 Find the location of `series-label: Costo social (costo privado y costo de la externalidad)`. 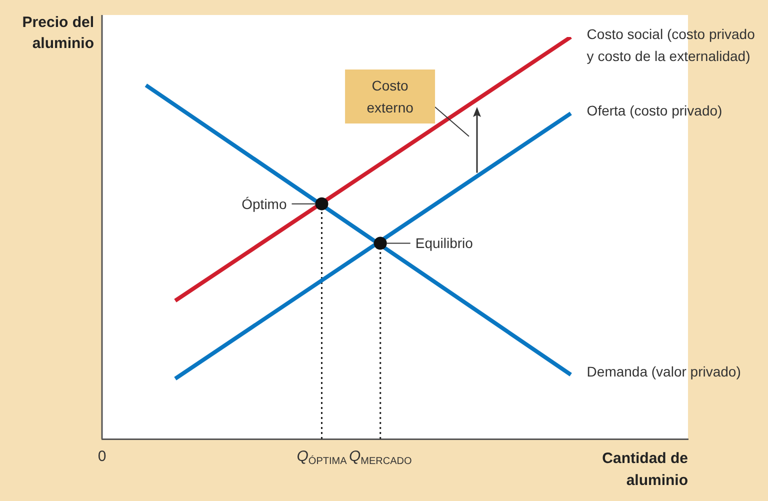

series-label: Costo social (costo privado y costo de la externalidad) is located at coordinates (671, 45).